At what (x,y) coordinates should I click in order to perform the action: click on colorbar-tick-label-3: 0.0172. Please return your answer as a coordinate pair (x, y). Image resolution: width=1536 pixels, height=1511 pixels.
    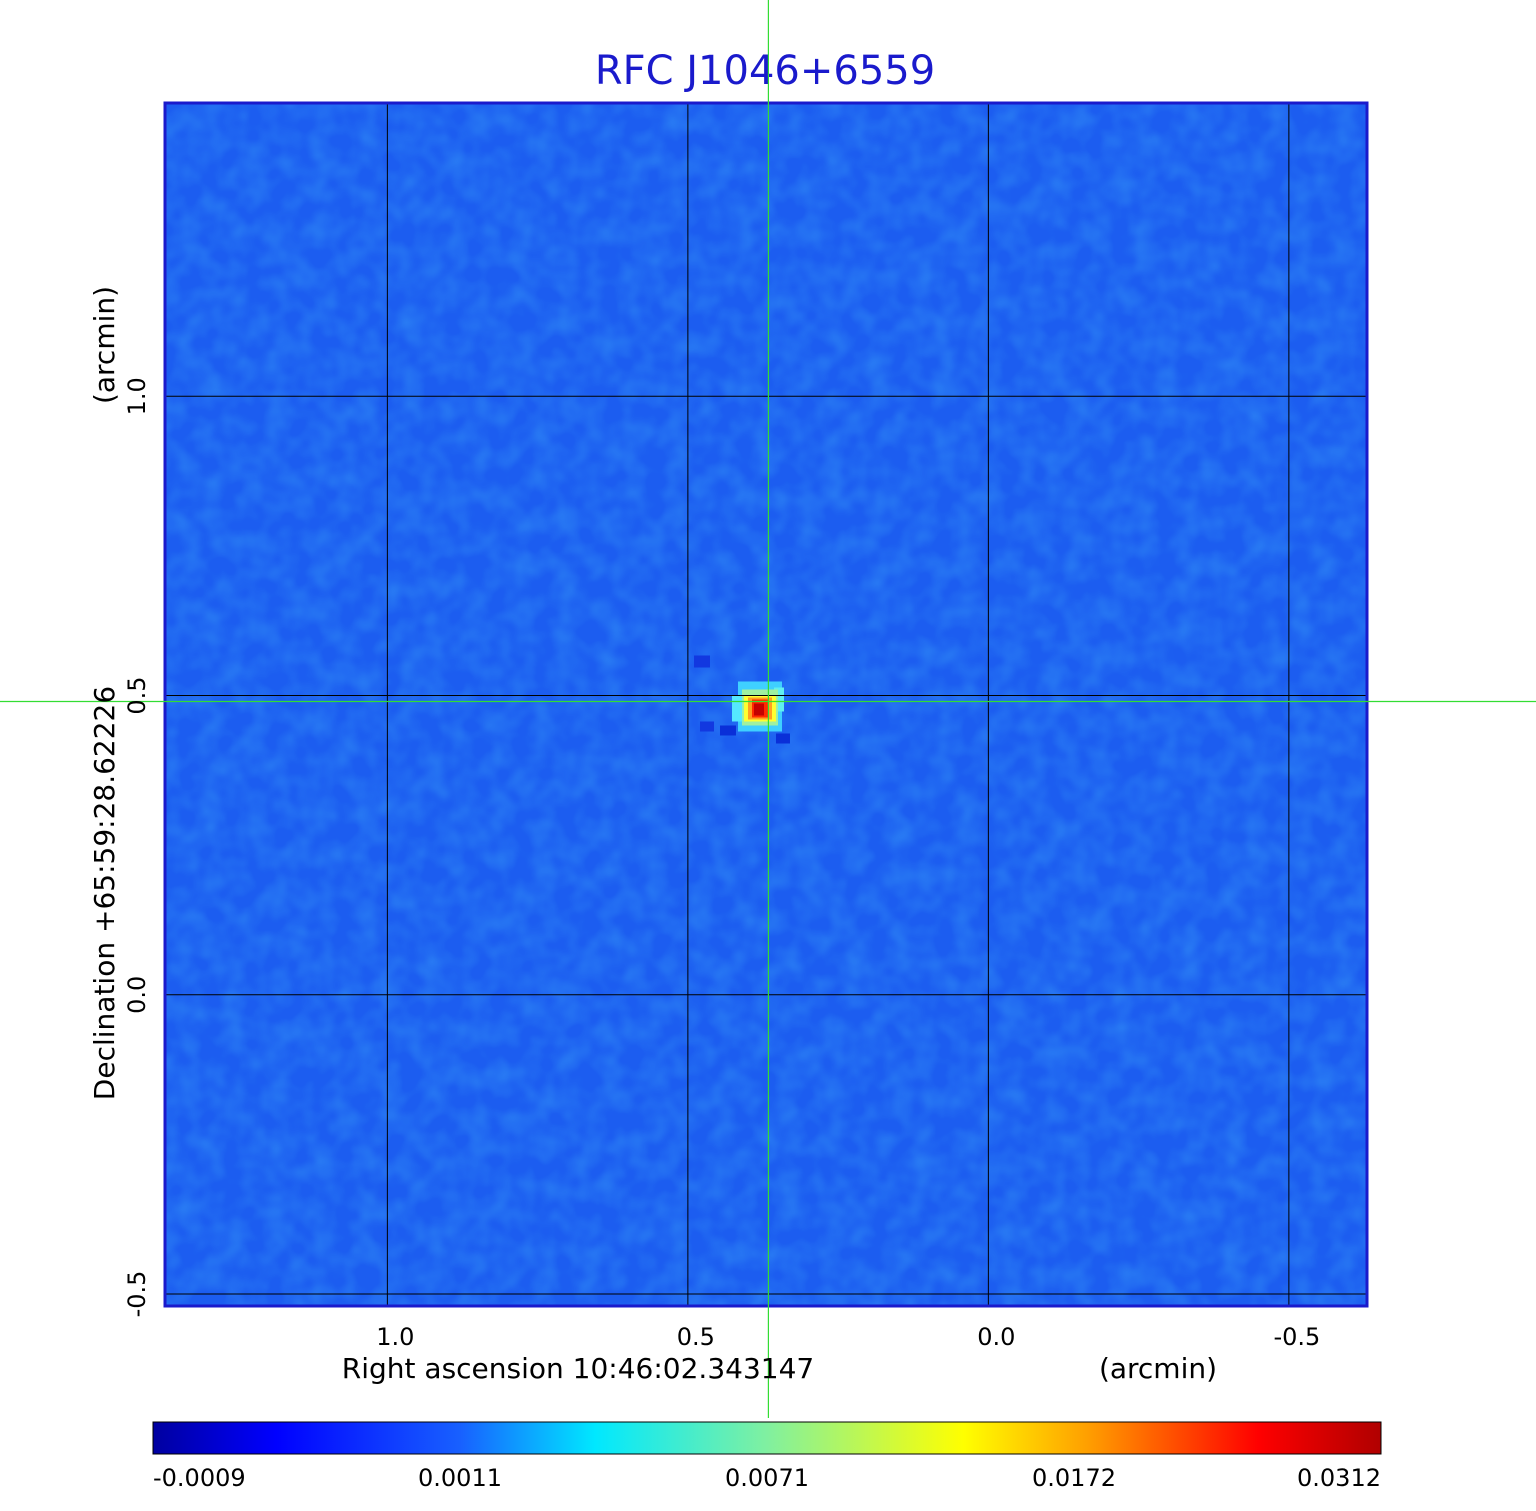
    Looking at the image, I should click on (1074, 1478).